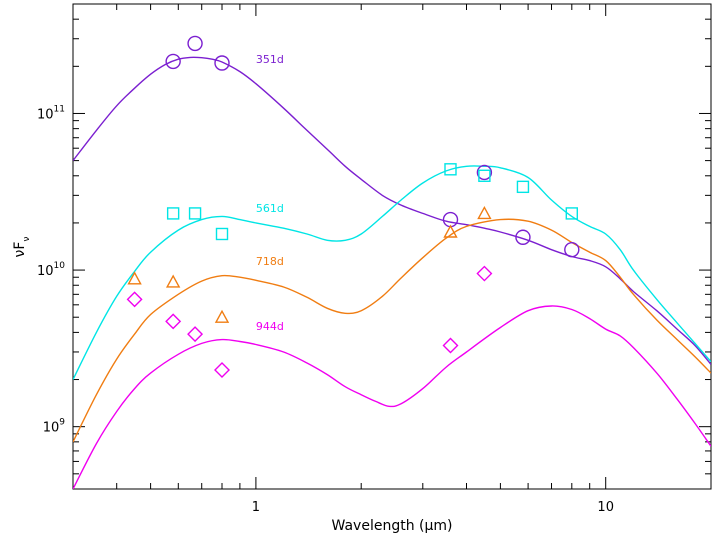 The height and width of the screenshot is (543, 712). I want to click on y-axis-title: νFν, so click(22, 247).